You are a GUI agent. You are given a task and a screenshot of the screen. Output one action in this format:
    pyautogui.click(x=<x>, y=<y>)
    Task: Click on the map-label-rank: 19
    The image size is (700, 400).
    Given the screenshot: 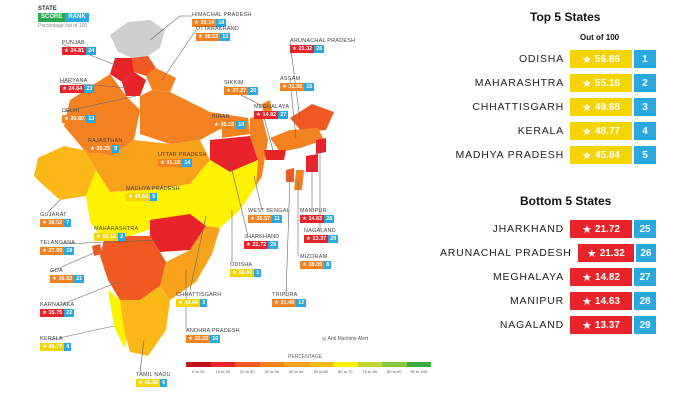 What is the action you would take?
    pyautogui.click(x=69, y=251)
    